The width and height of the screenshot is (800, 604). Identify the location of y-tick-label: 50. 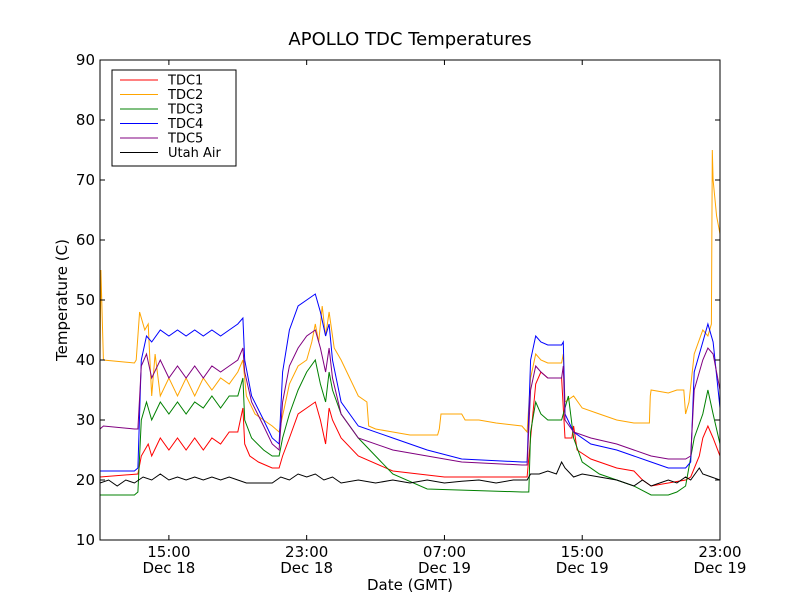
(85, 300).